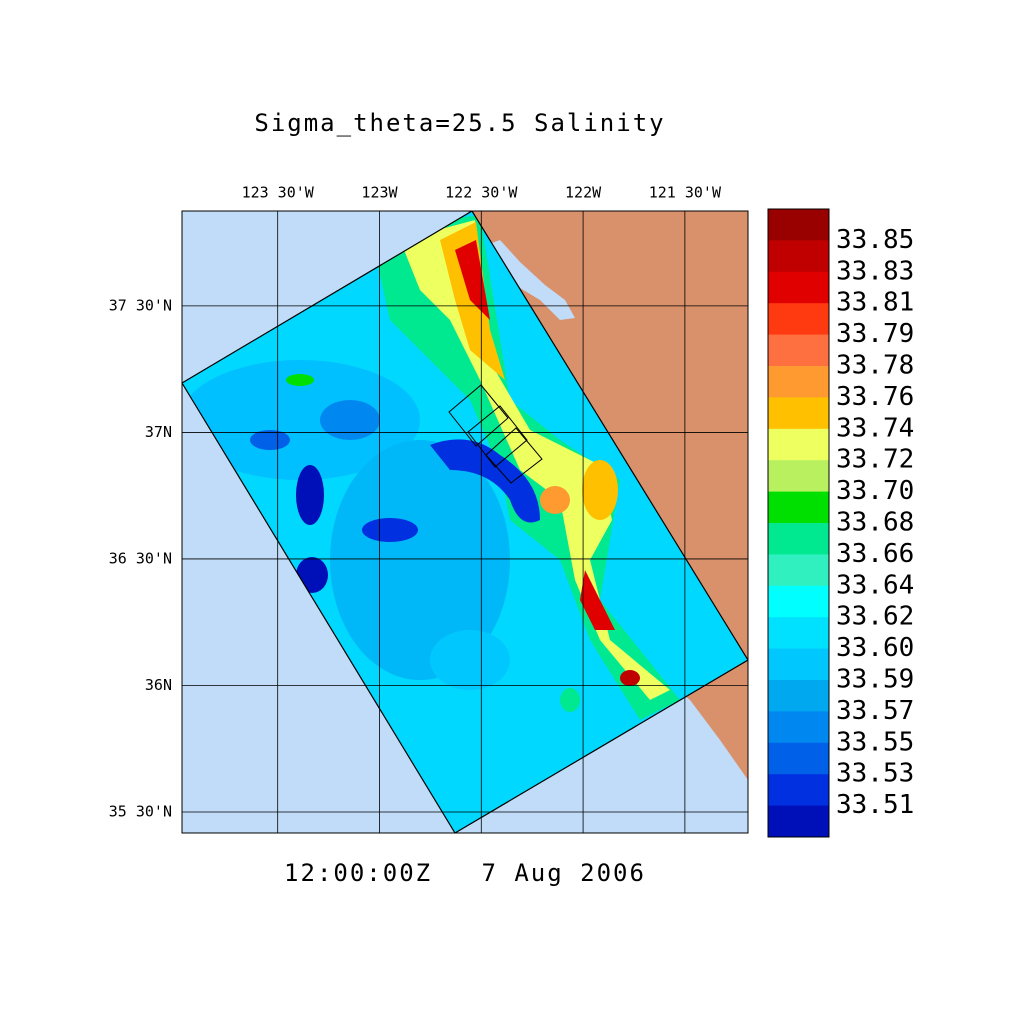 The width and height of the screenshot is (1024, 1028). Describe the element at coordinates (158, 432) in the screenshot. I see `lat-label: 37N` at that location.